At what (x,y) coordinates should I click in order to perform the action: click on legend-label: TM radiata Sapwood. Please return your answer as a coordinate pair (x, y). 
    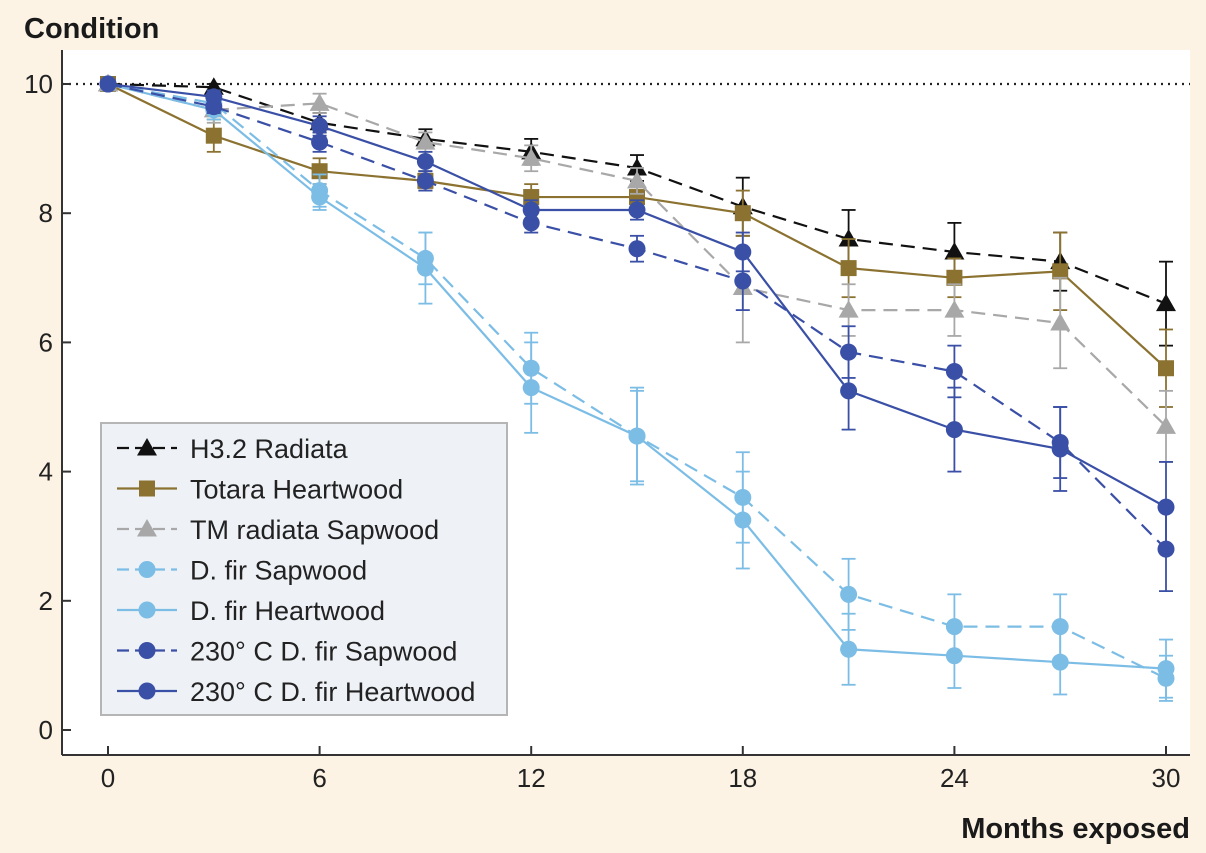
    Looking at the image, I should click on (314, 530).